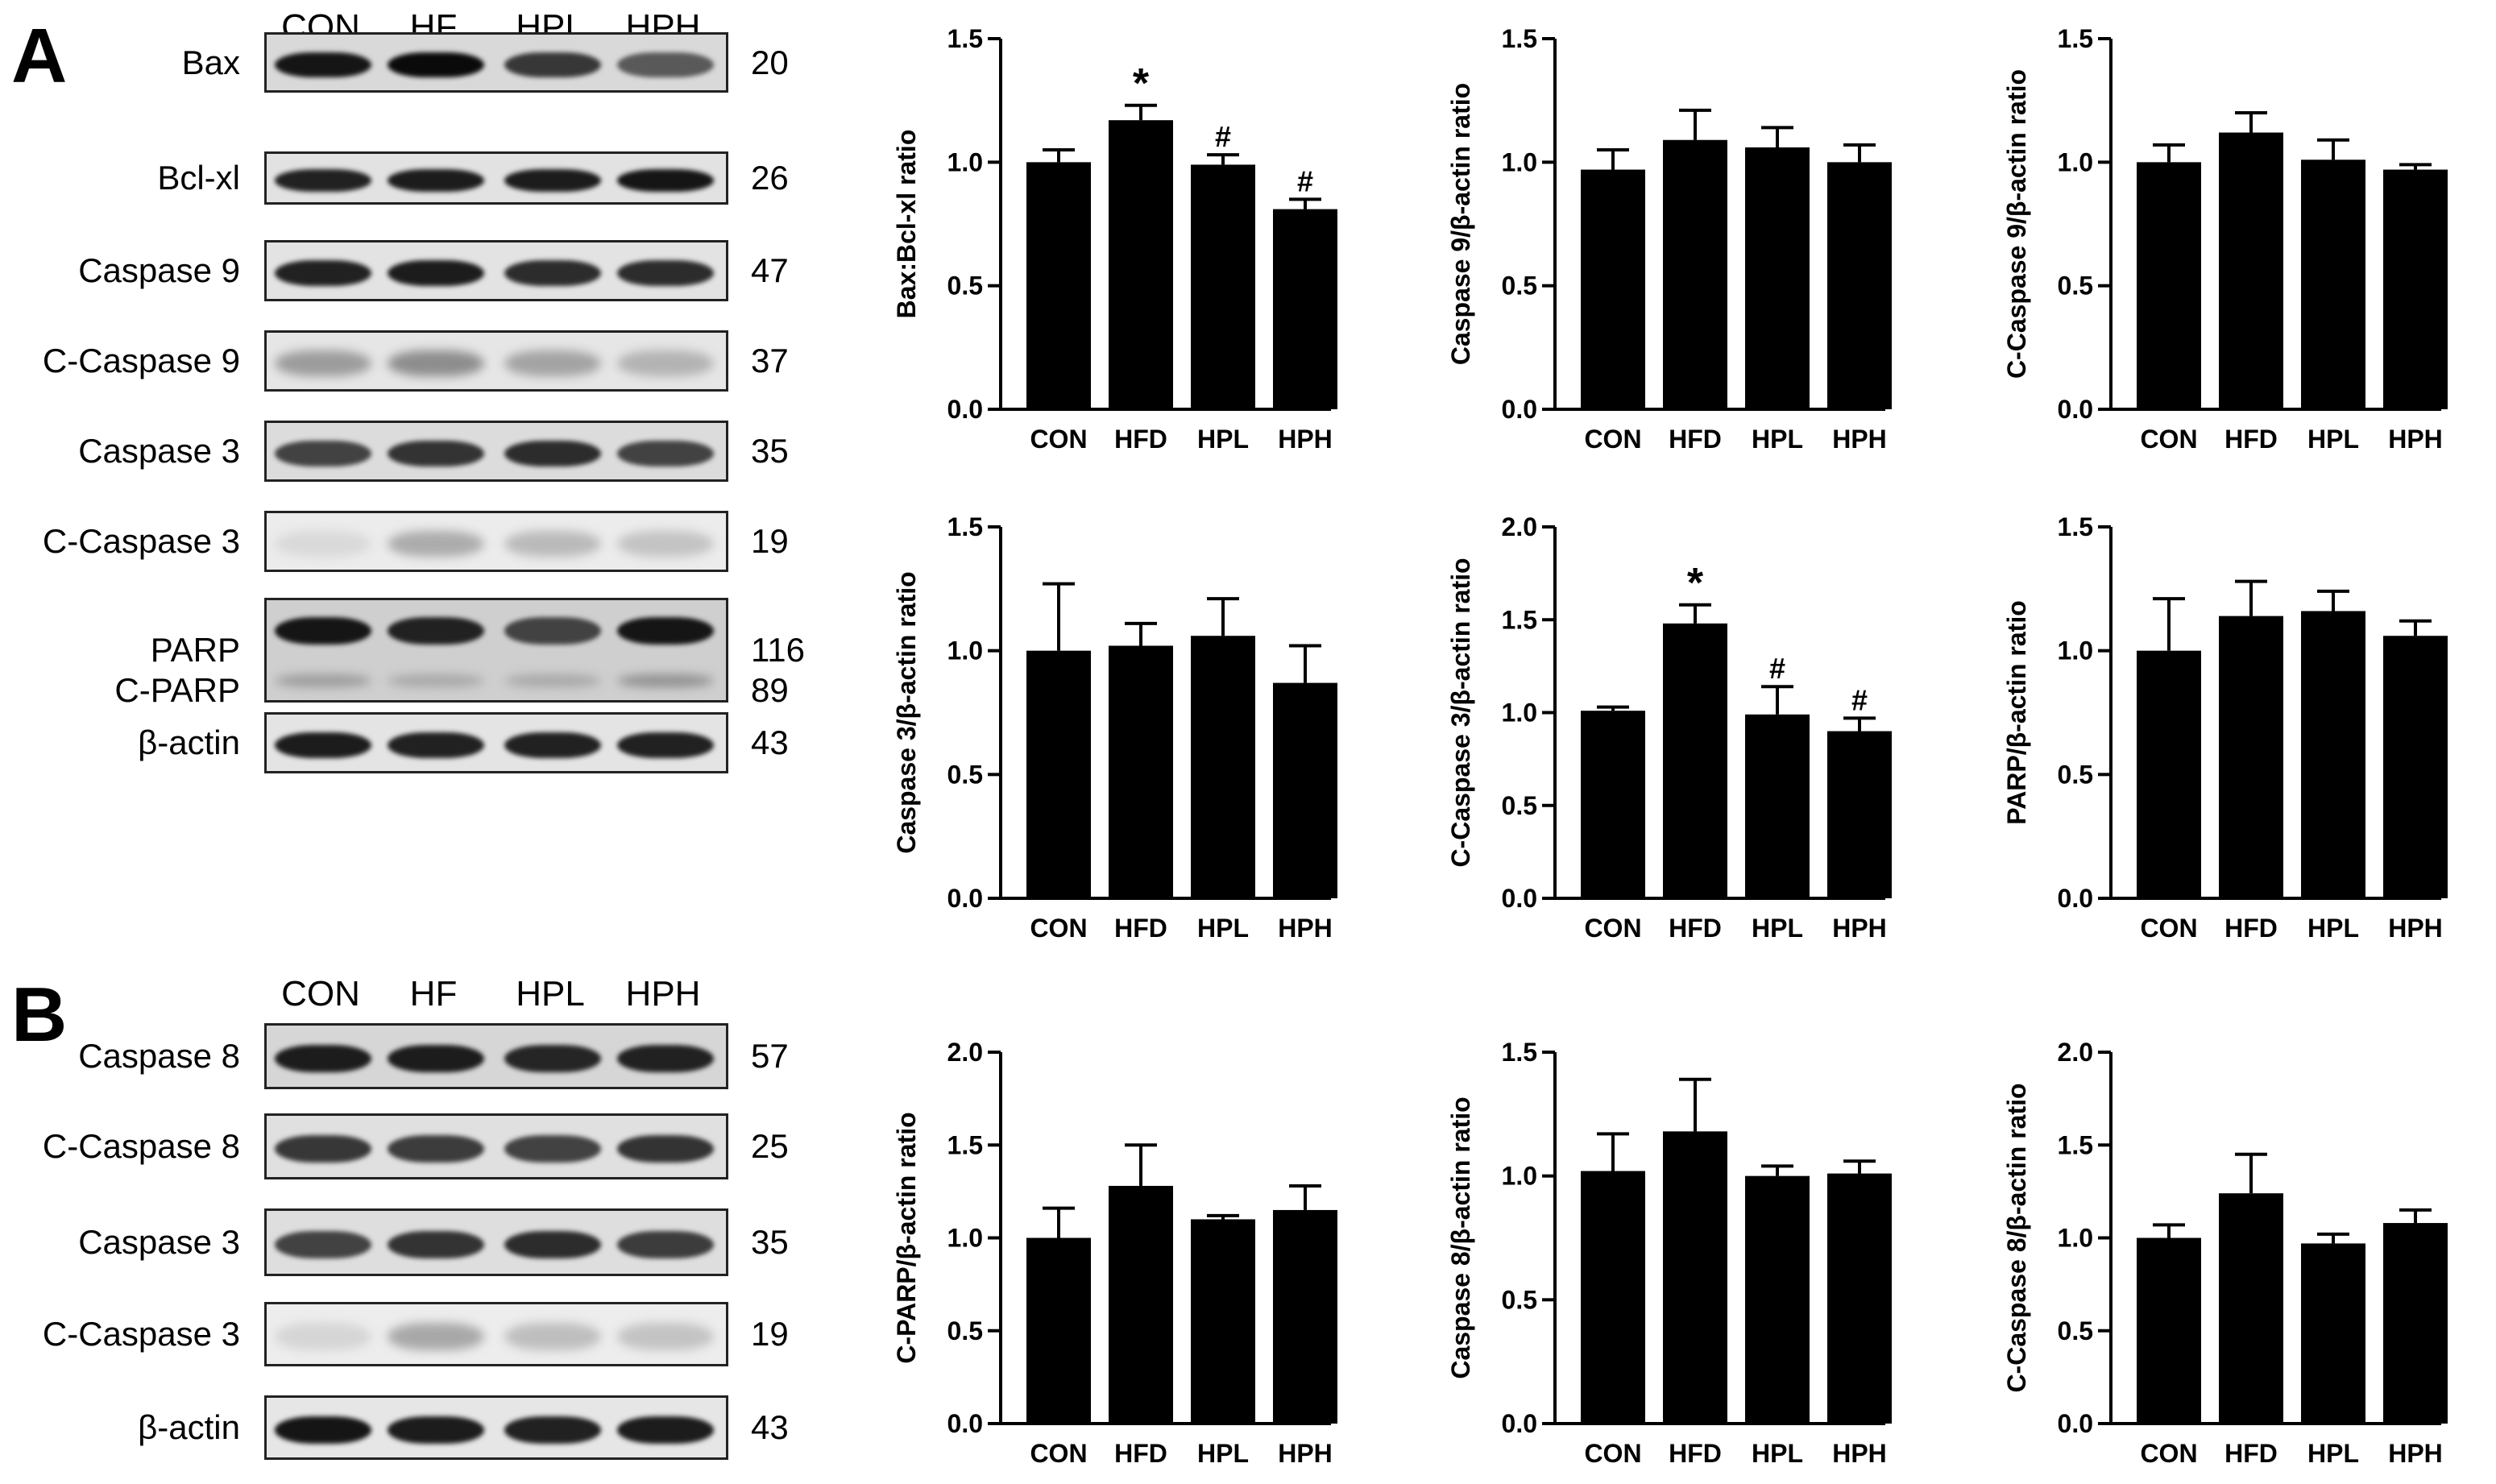 Image resolution: width=2496 pixels, height=1484 pixels. Describe the element at coordinates (770, 178) in the screenshot. I see `molecular-weight-label: 26` at that location.